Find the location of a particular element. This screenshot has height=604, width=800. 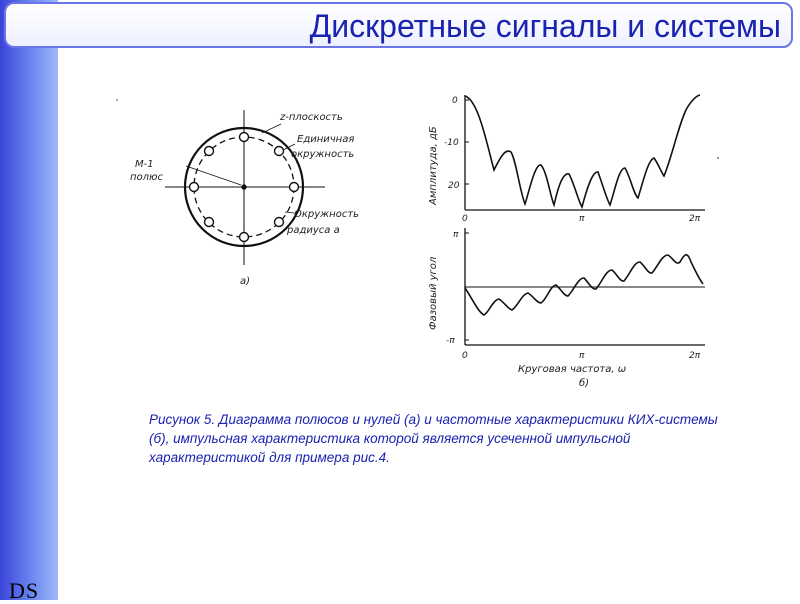

amp-xtick-2pi: 2π is located at coordinates (695, 219).